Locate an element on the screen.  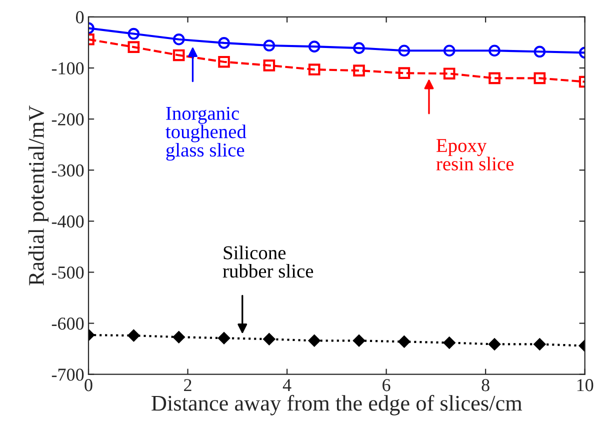
x-tick-label: 0 is located at coordinates (88, 385).